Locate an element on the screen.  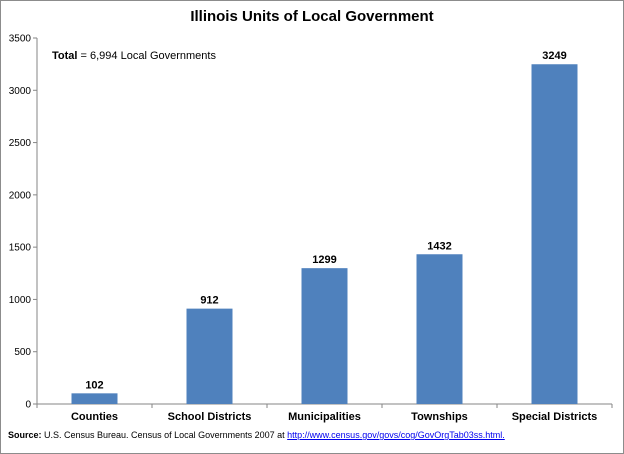
y-tick-label: 3500 is located at coordinates (20, 39).